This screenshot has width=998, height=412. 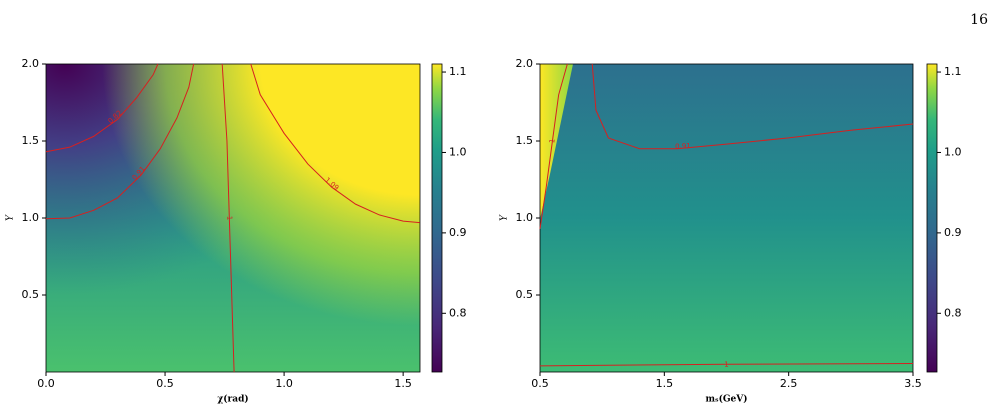 I want to click on contour-label: 0.91, so click(x=683, y=146).